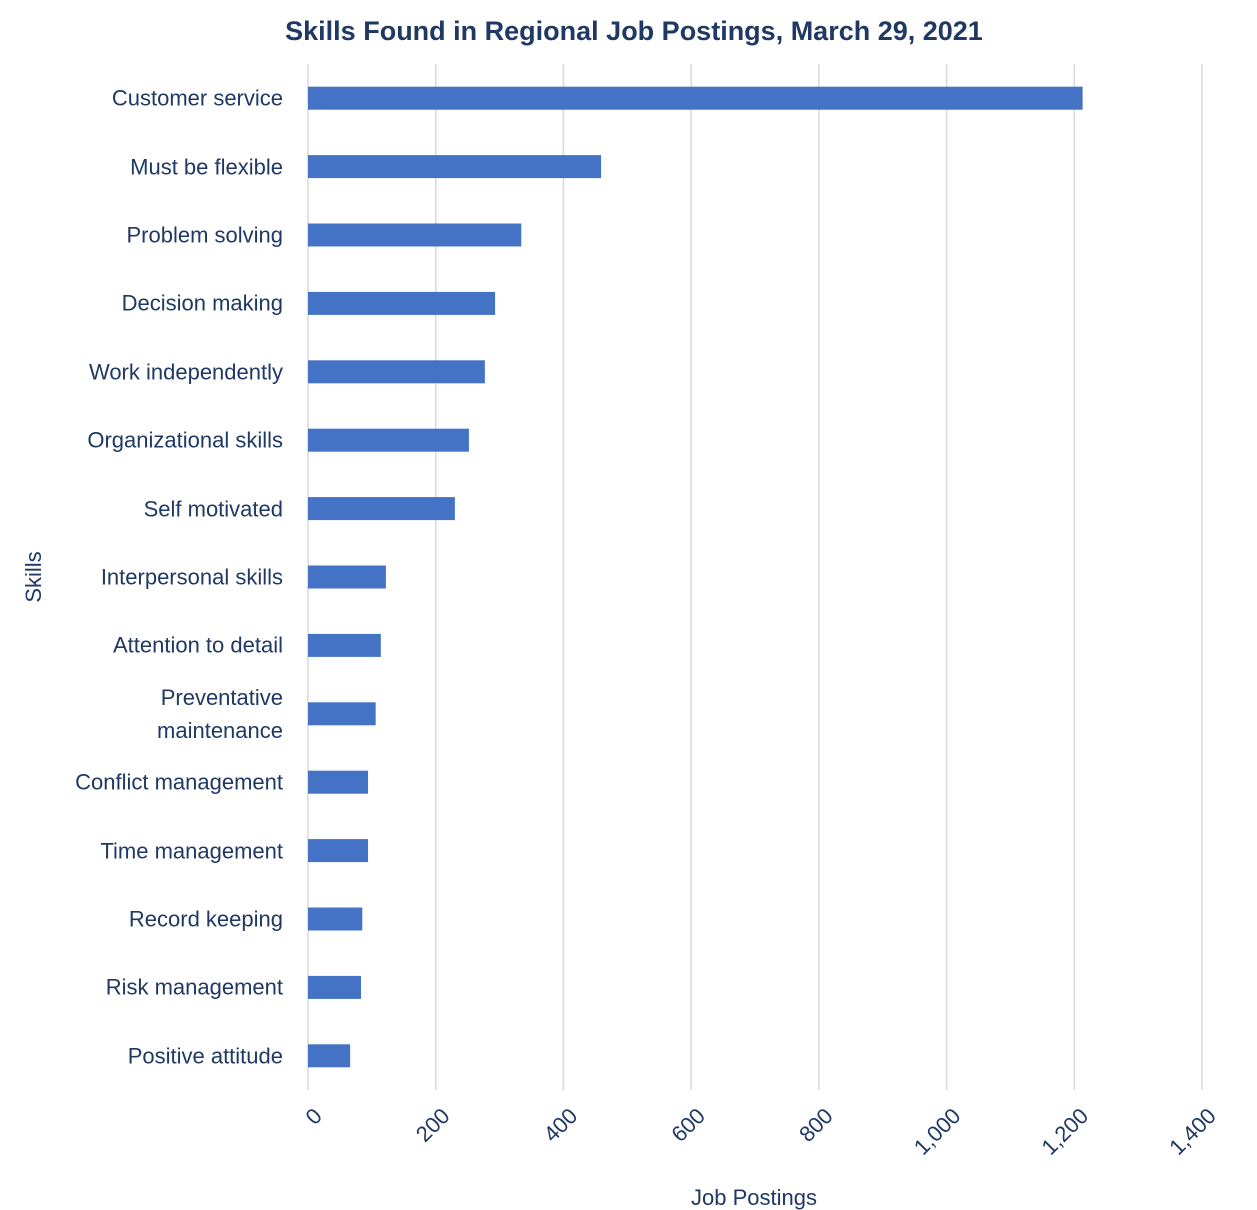 The image size is (1257, 1210). I want to click on y-tick-label: Preventative maintenance, so click(220, 713).